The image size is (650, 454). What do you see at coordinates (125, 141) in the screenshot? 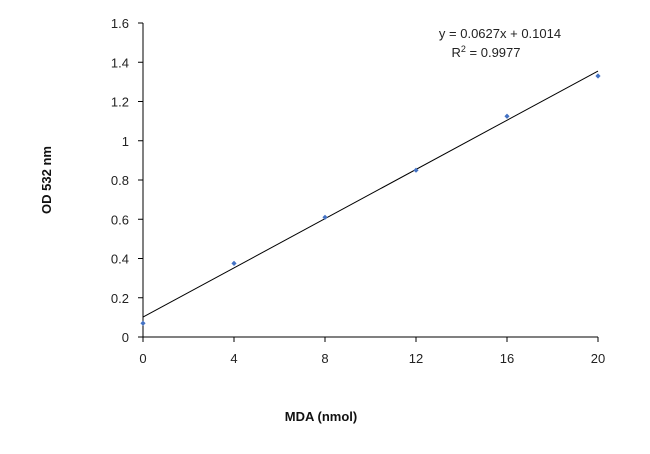
I see `y-tick-label: 1` at bounding box center [125, 141].